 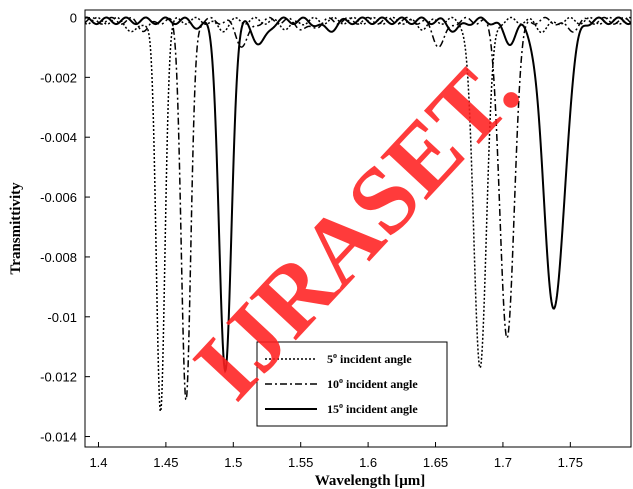 I want to click on y-tick-label: 0, so click(x=73, y=17).